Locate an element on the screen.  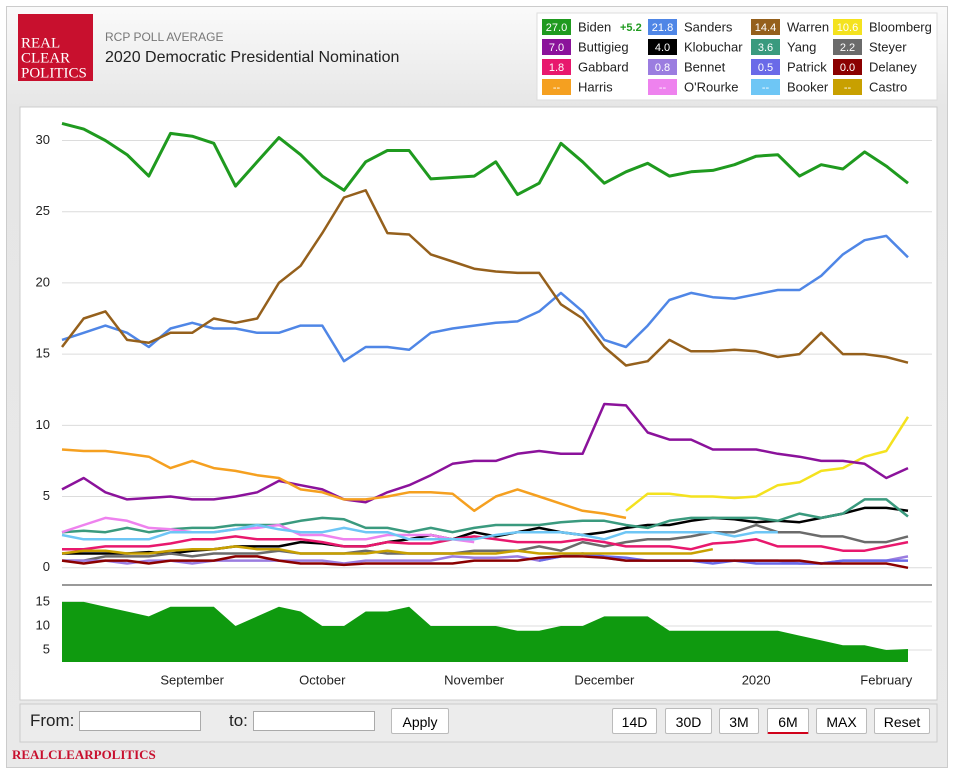
x-tick-label: November is located at coordinates (474, 679).